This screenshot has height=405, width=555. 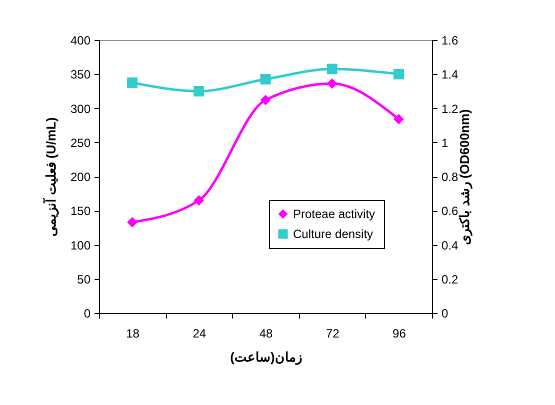 What do you see at coordinates (51, 177) in the screenshot?
I see `y-axis-title: فعلیت آنزیمی (U/mL)` at bounding box center [51, 177].